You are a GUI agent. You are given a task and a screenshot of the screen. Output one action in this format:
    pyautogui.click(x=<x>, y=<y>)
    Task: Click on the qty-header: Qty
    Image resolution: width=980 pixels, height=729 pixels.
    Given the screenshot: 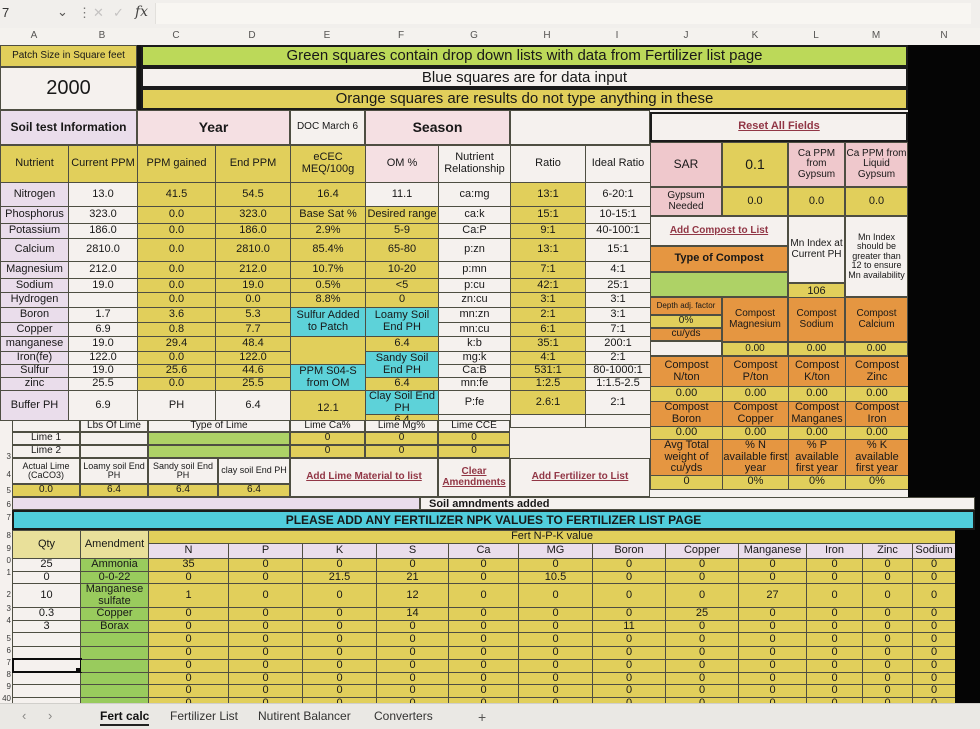 What is the action you would take?
    pyautogui.click(x=46, y=544)
    